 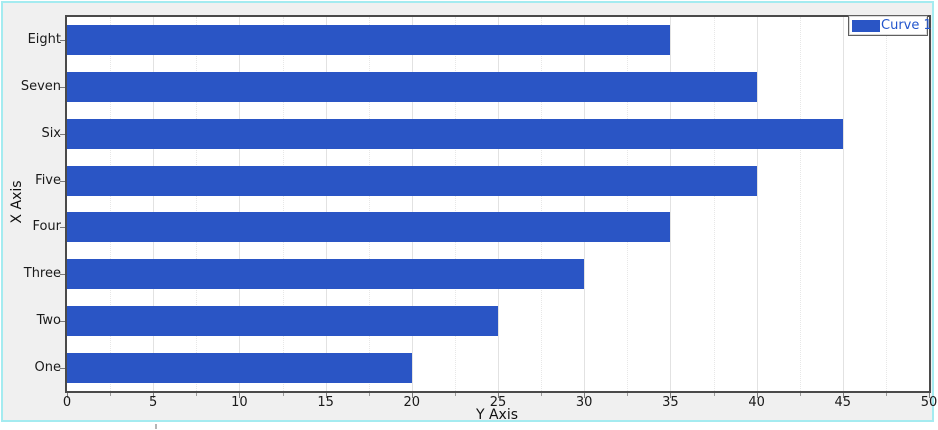 I want to click on value-axis-title: Y Axis, so click(x=497, y=415).